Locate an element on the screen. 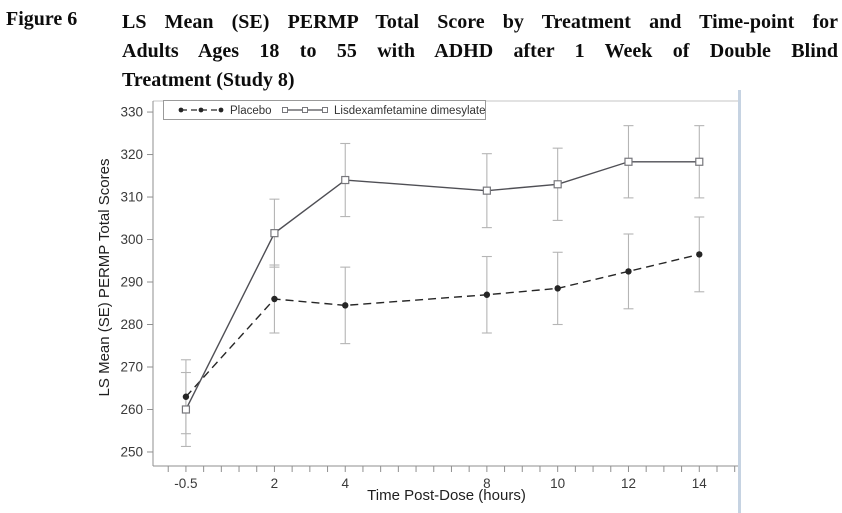 This screenshot has width=842, height=513. y-axis-title: LS Mean (SE) PERMP Total Scores is located at coordinates (104, 278).